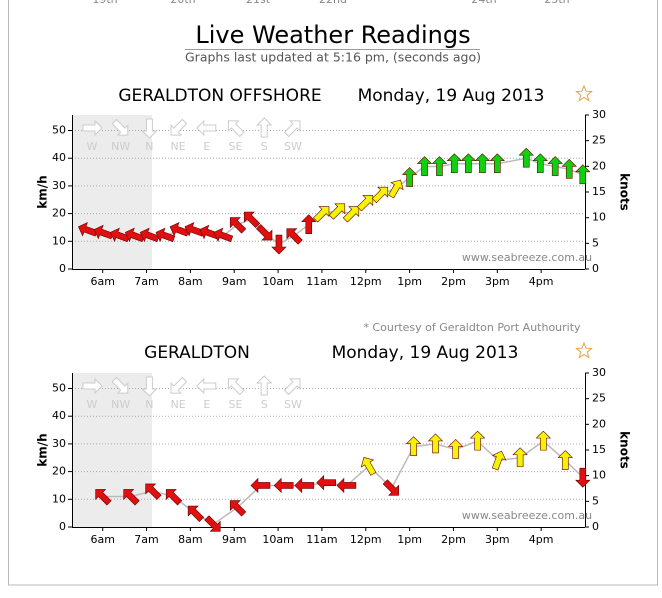 The height and width of the screenshot is (598, 662). Describe the element at coordinates (43, 449) in the screenshot. I see `y-axis-label: km/h` at that location.